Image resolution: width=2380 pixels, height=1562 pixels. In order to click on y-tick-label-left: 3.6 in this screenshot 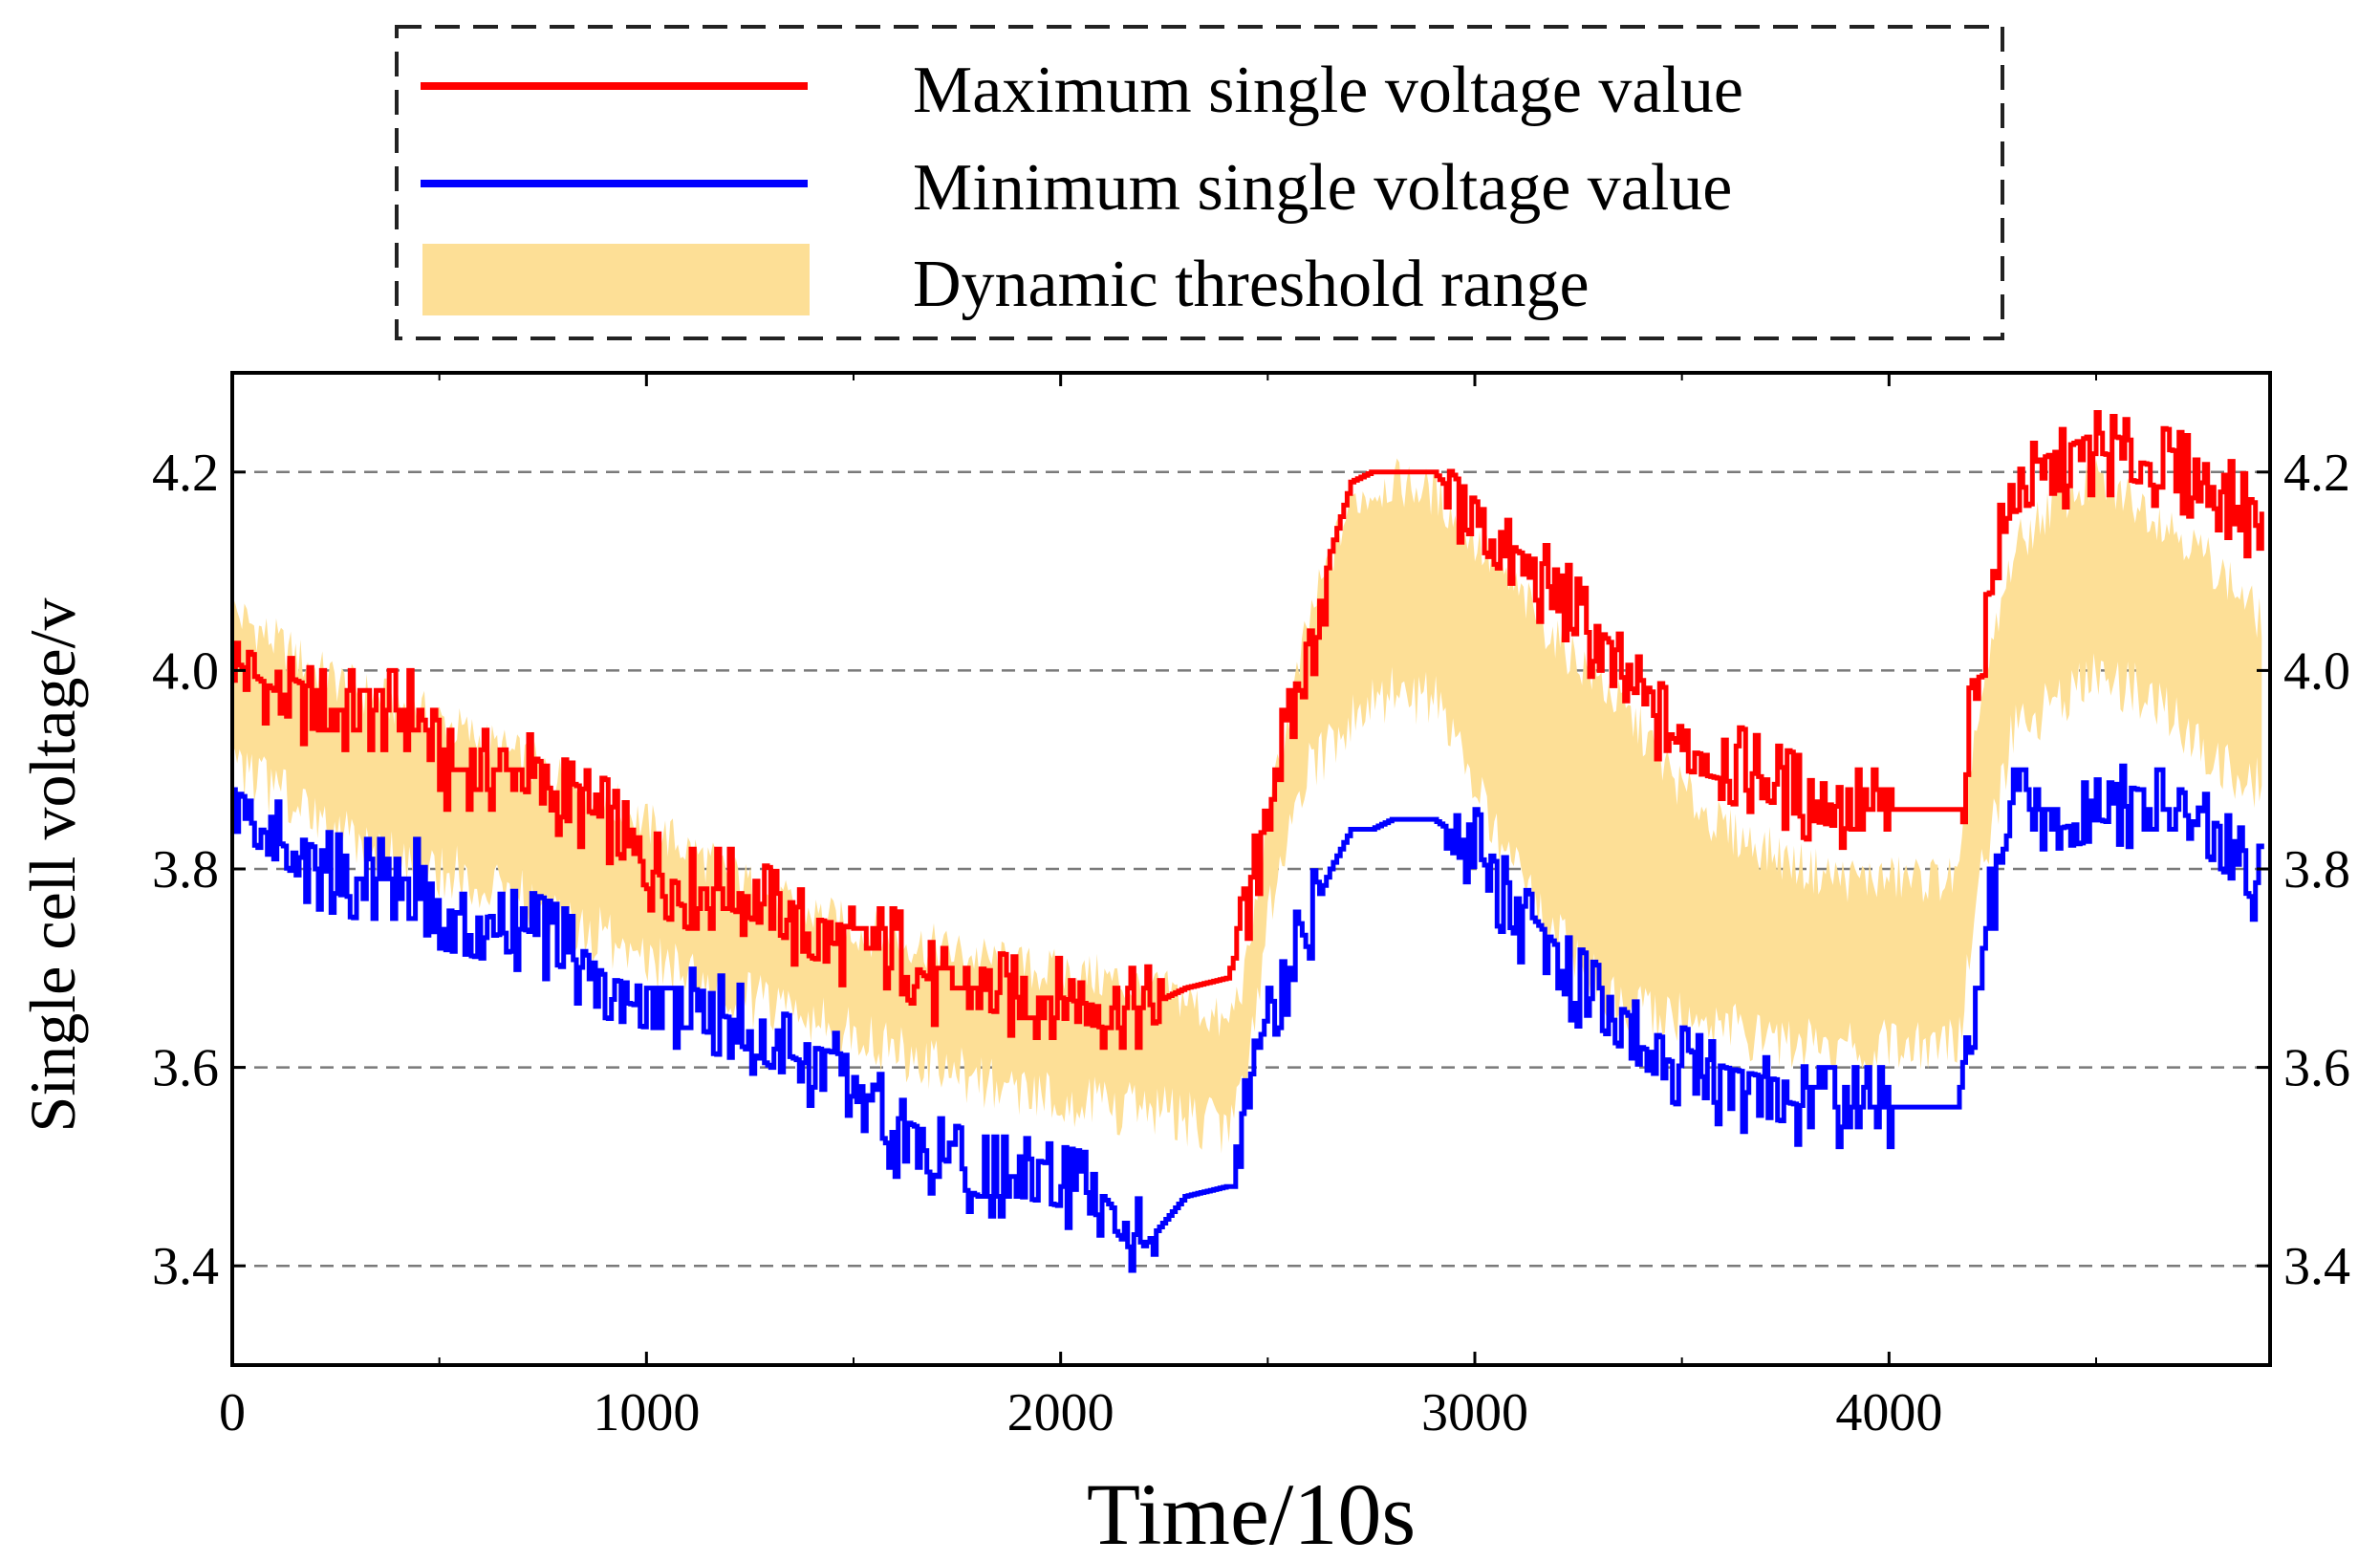, I will do `click(186, 1068)`.